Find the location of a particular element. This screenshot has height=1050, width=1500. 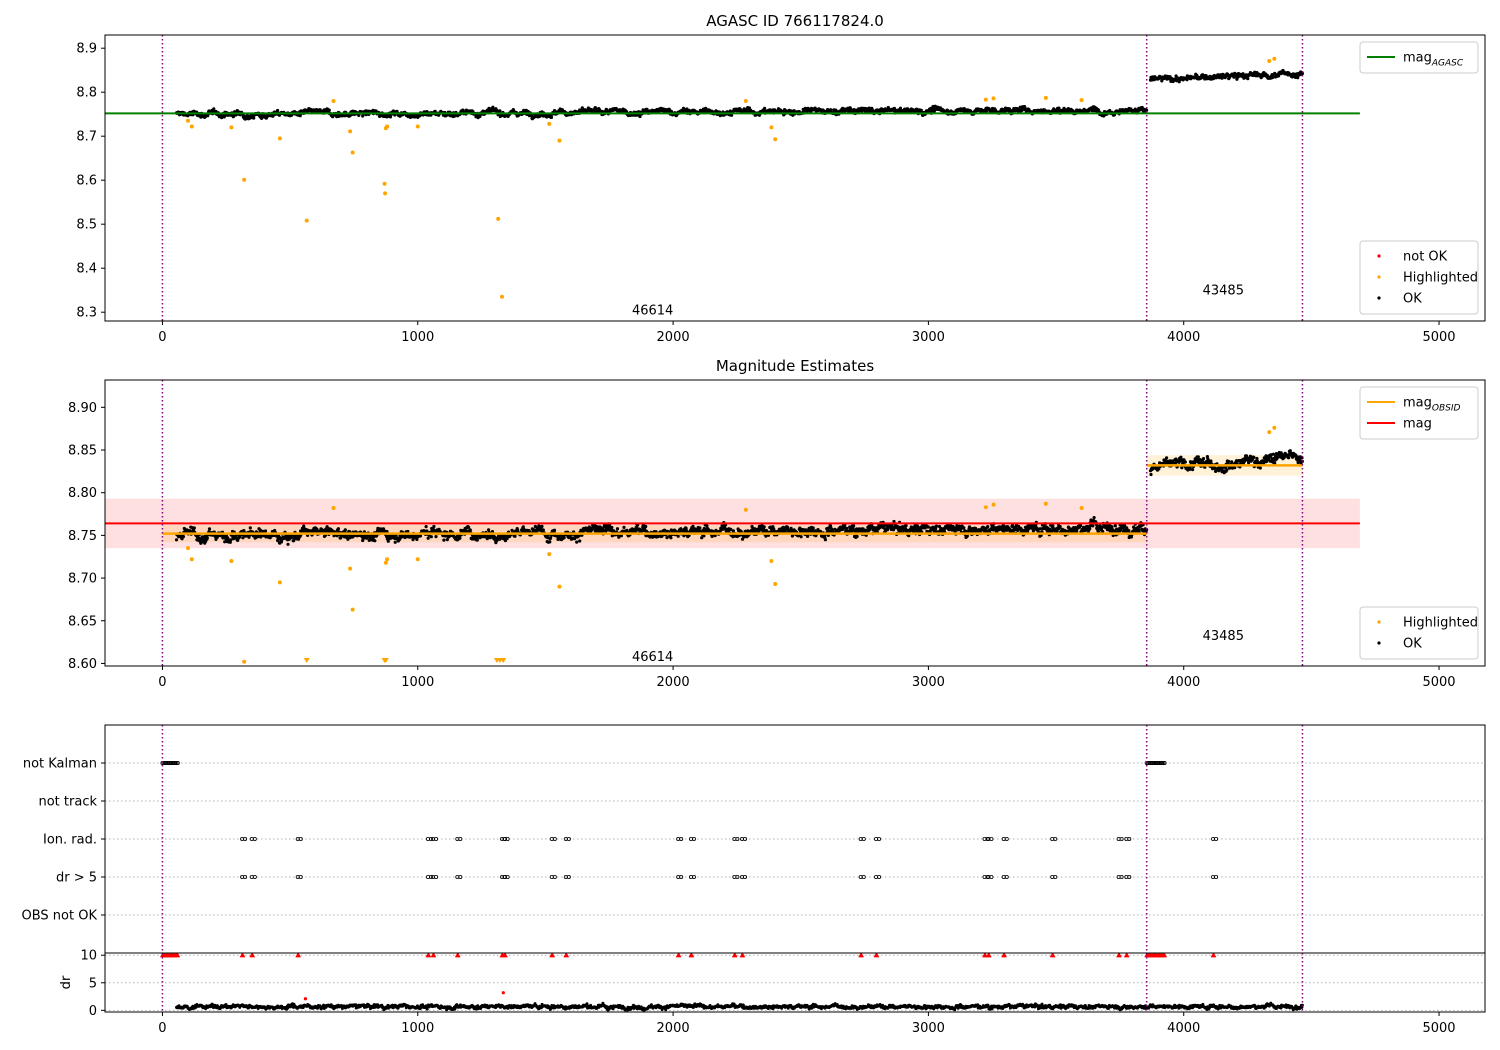

y-axis-0: 8.38.48.58.68.78.88.9 is located at coordinates (90, 181).